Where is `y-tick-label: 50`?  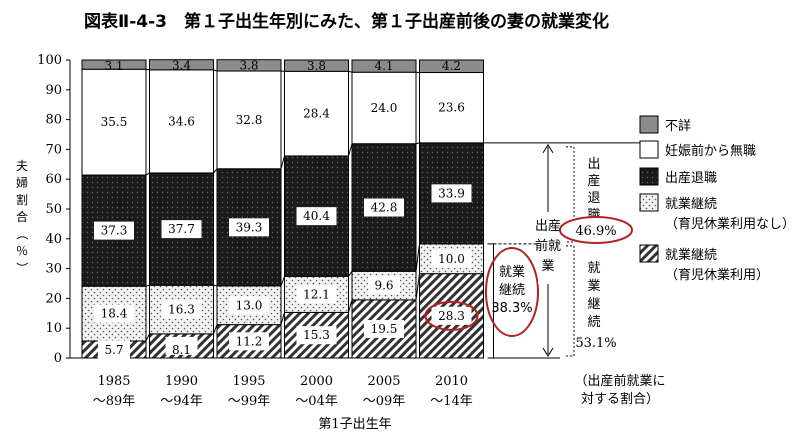 y-tick-label: 50 is located at coordinates (53, 209).